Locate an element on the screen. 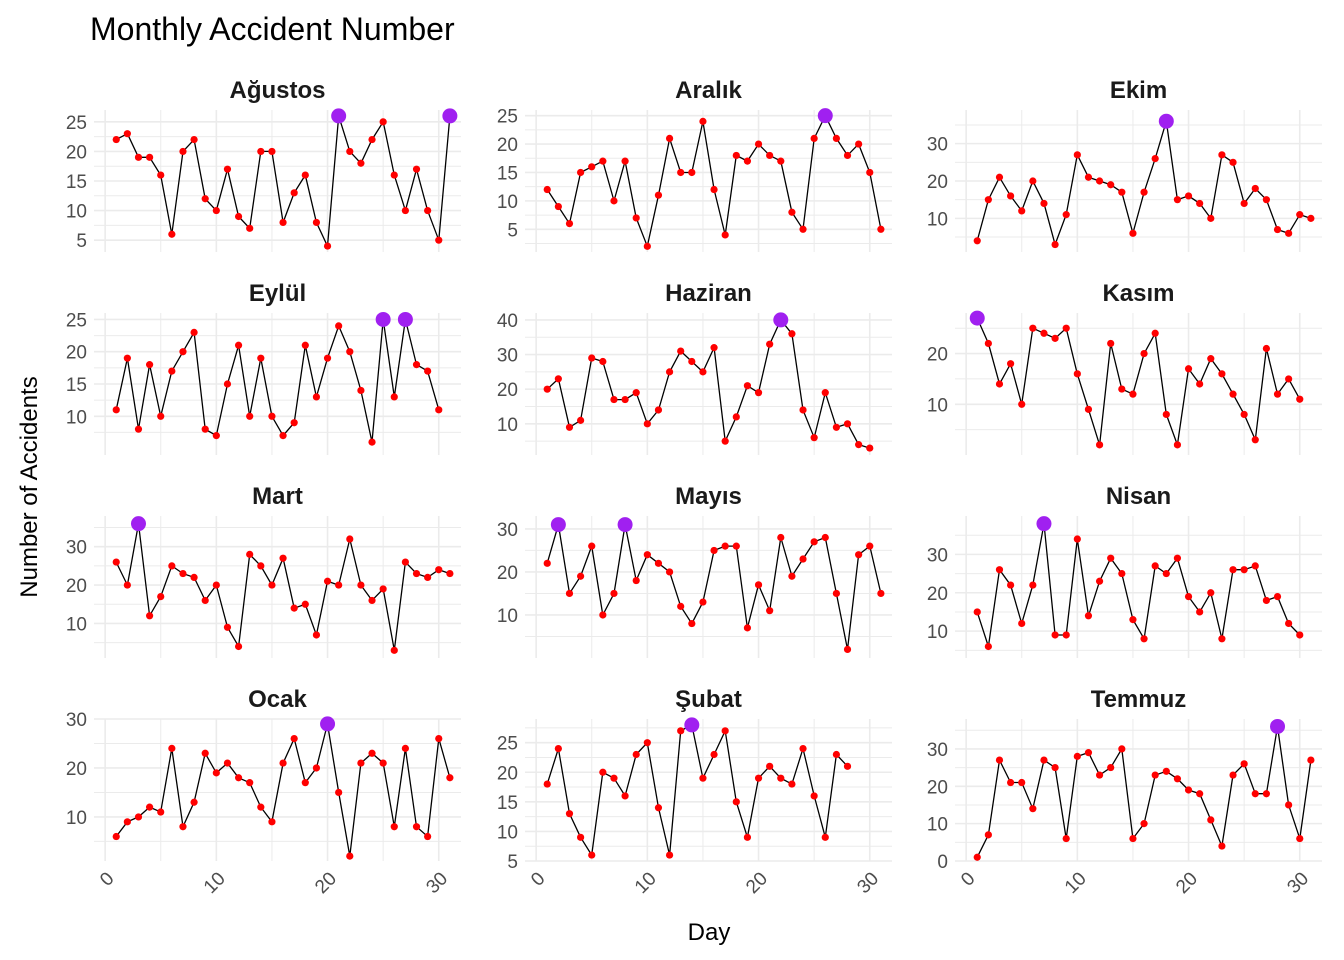  series-line is located at coordinates (714, 587).